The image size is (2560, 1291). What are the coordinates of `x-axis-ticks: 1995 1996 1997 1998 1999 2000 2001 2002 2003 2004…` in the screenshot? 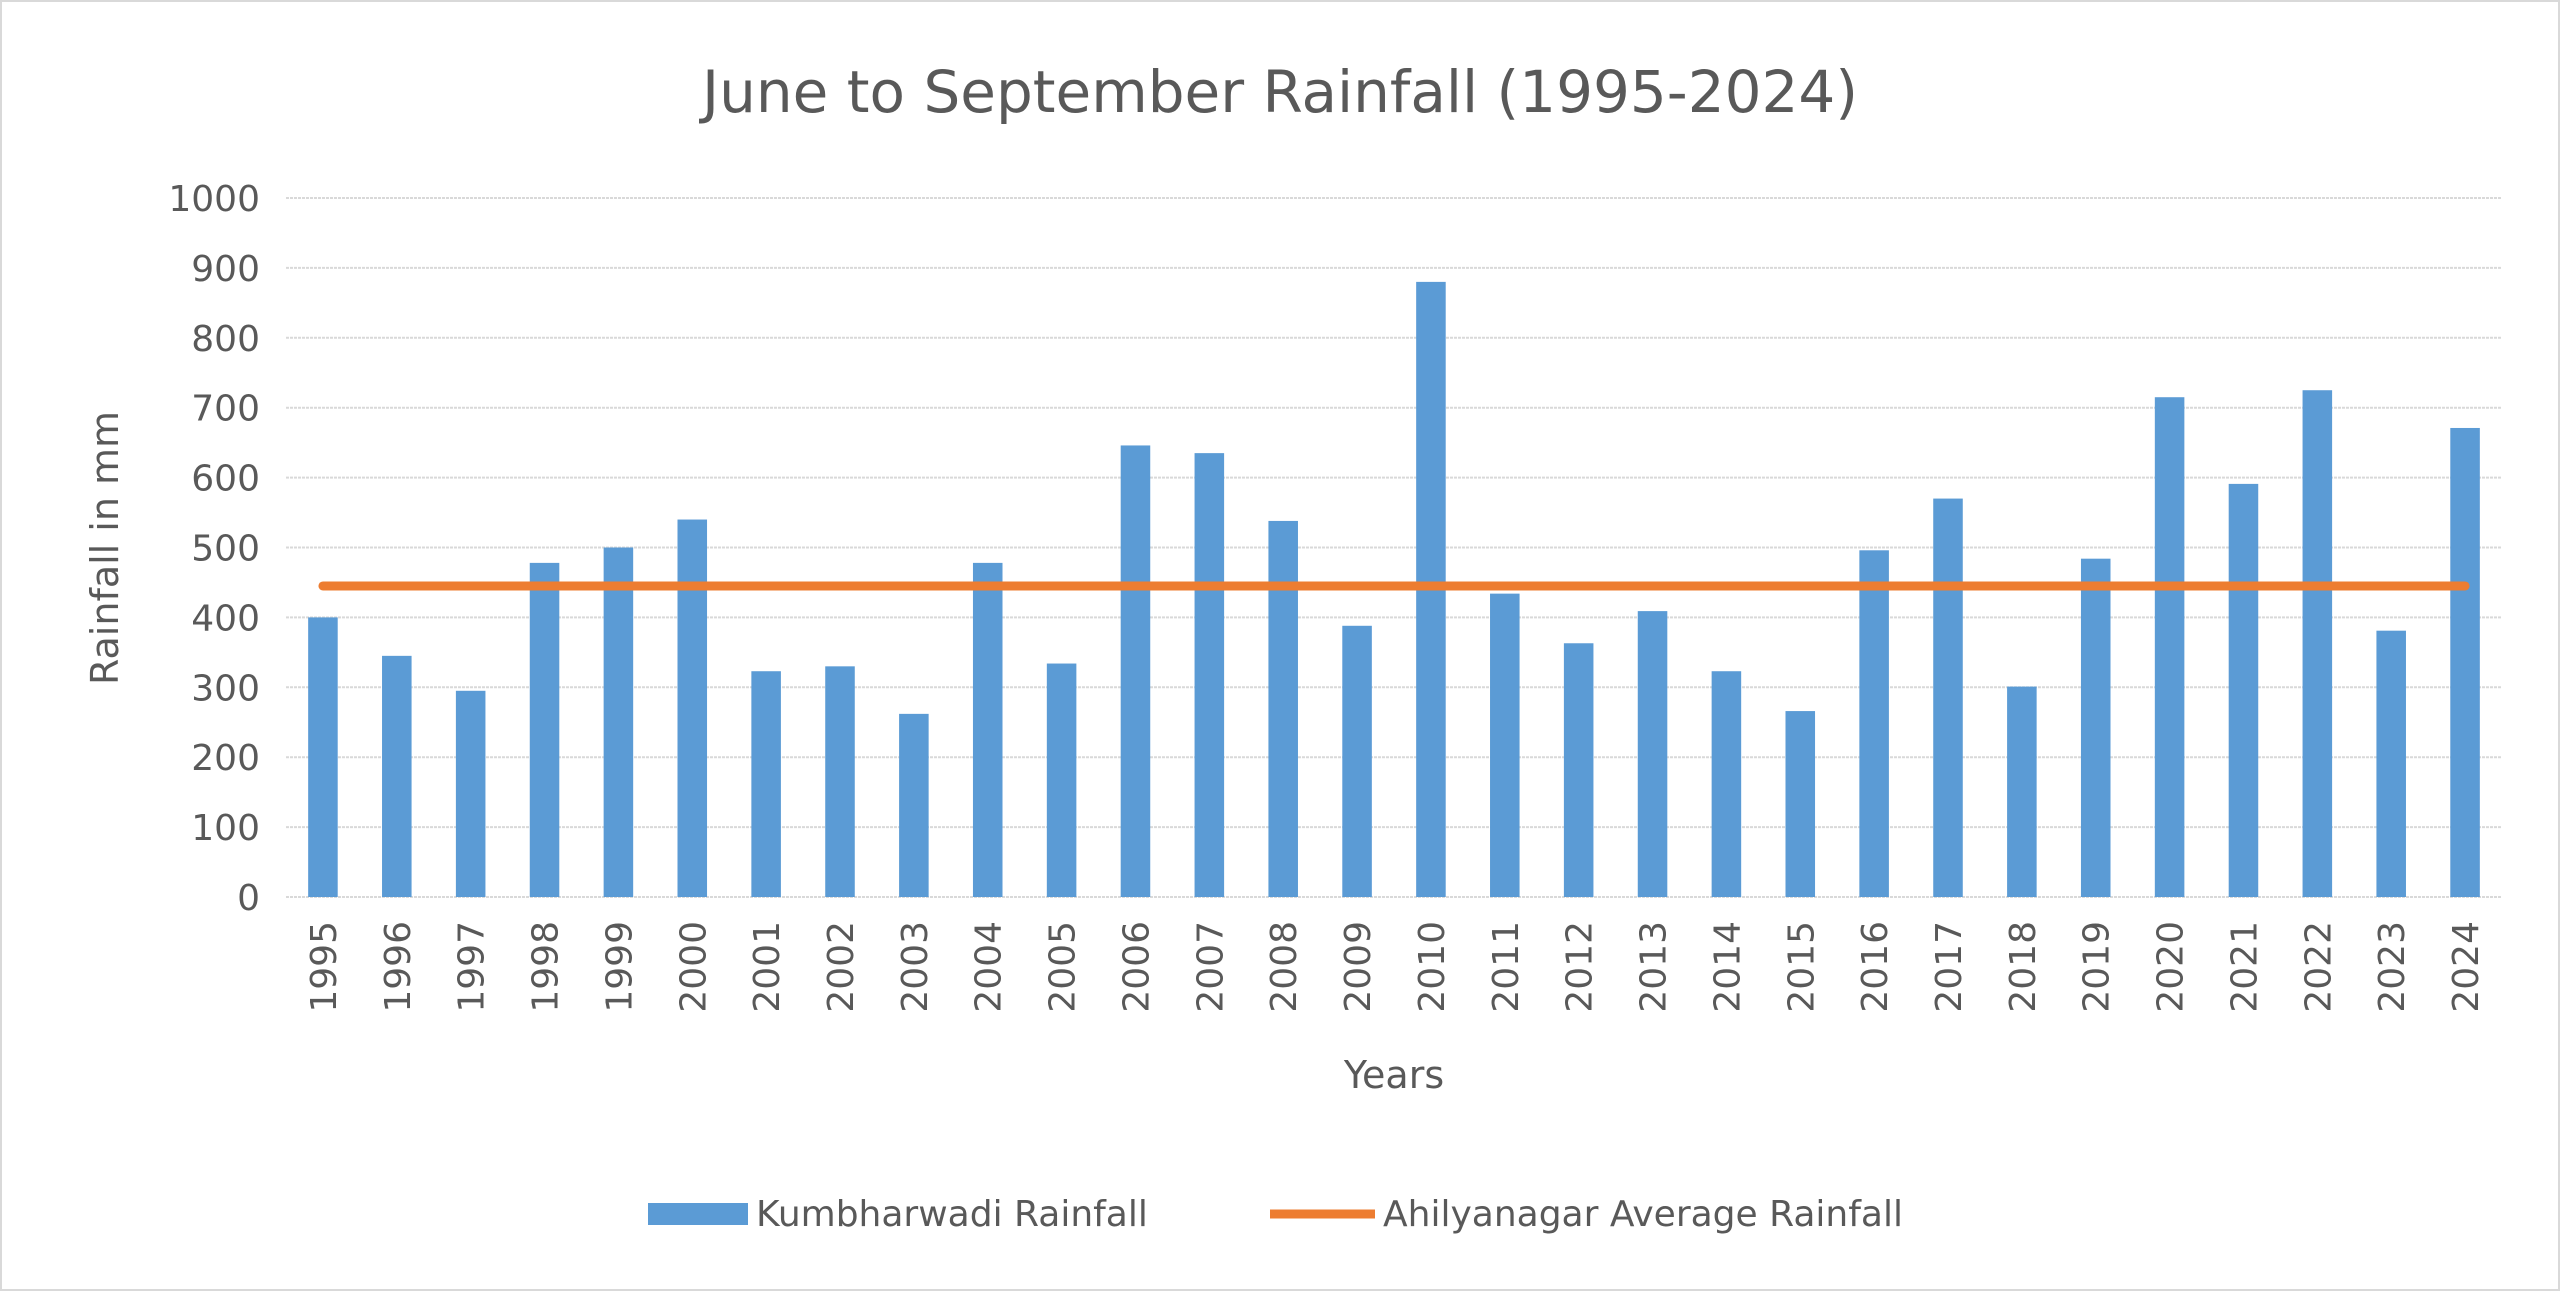 It's located at (1395, 967).